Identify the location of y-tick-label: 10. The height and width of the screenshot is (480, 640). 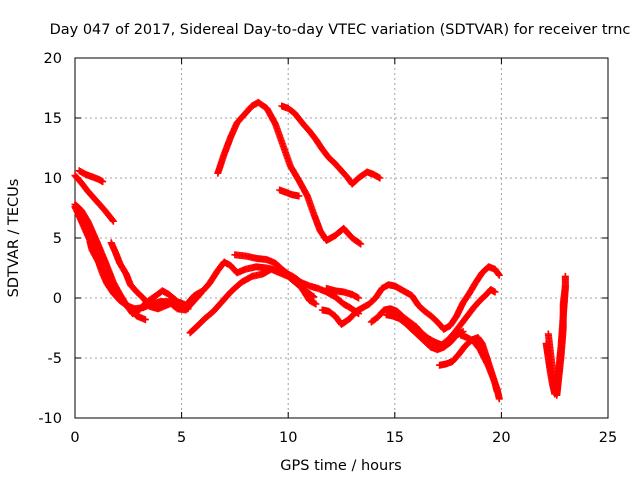
(53, 179).